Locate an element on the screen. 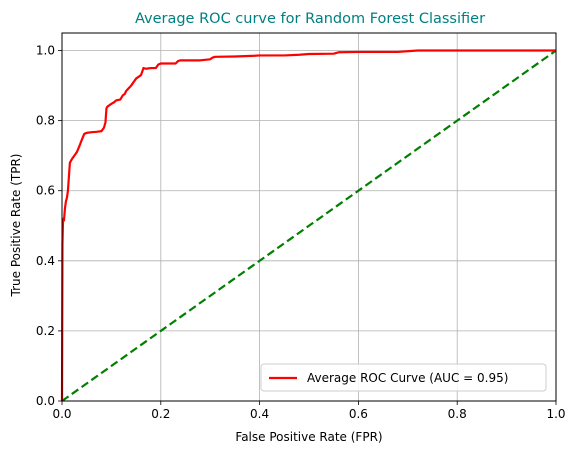  y-tick-label: 0.4 is located at coordinates (45, 261).